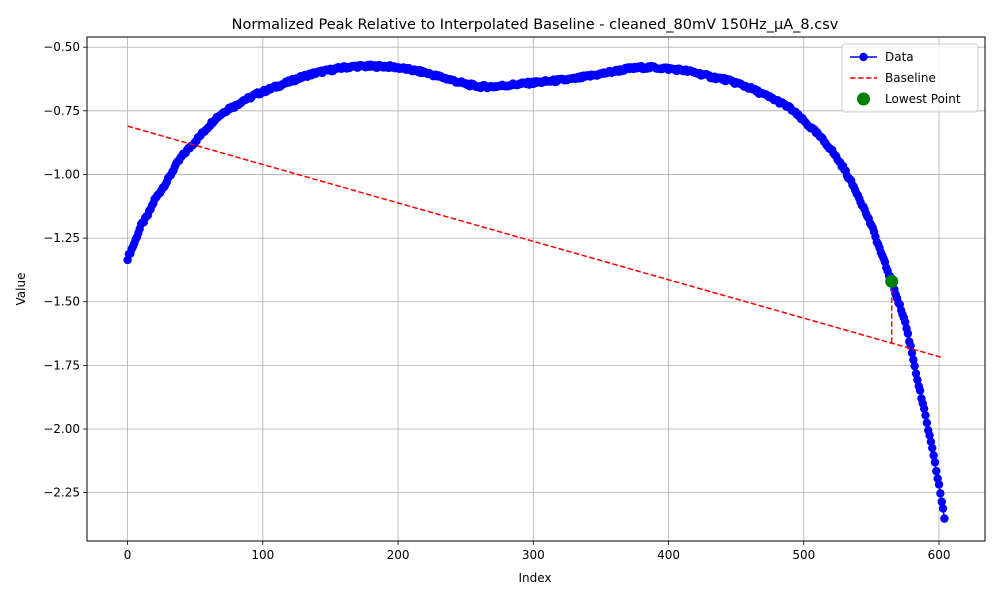 The width and height of the screenshot is (1000, 600). Describe the element at coordinates (61, 429) in the screenshot. I see `y-tick-label: −2.00` at that location.